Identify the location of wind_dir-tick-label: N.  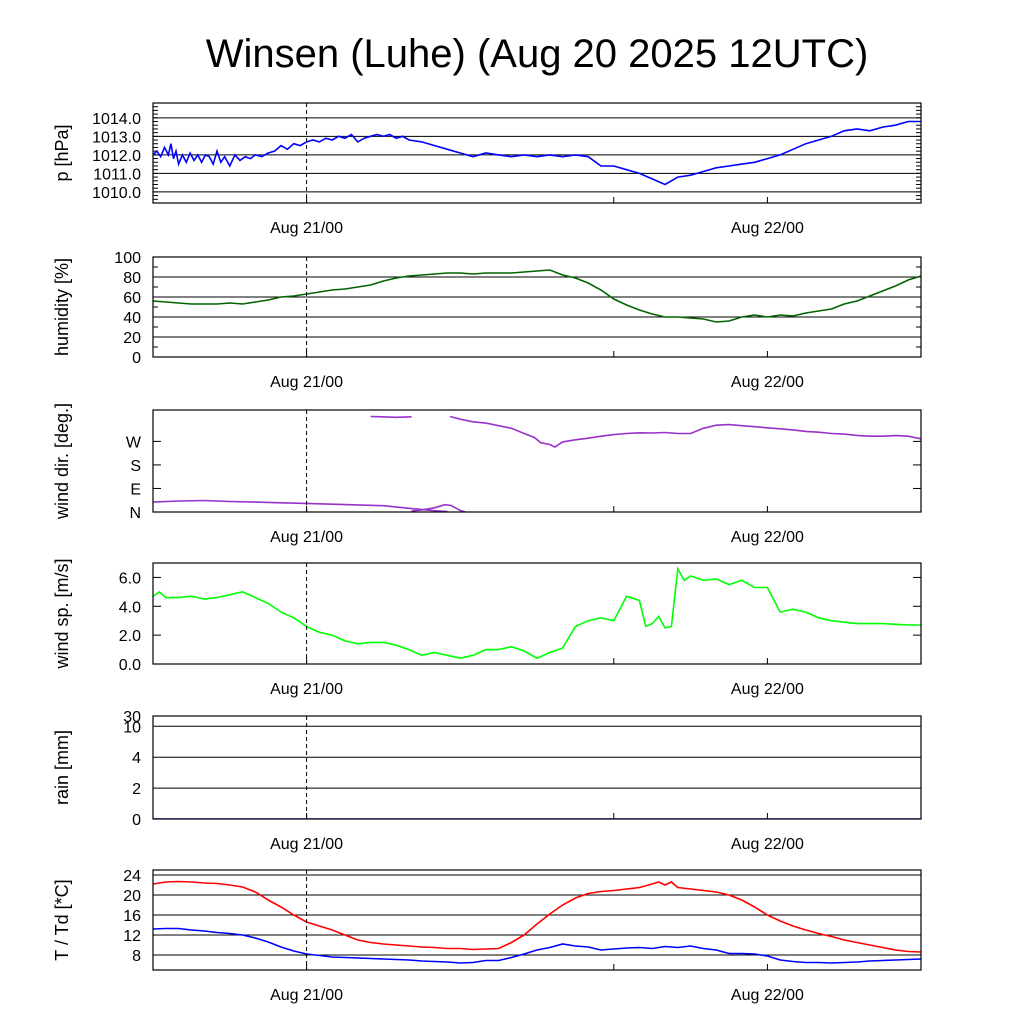
(135, 513).